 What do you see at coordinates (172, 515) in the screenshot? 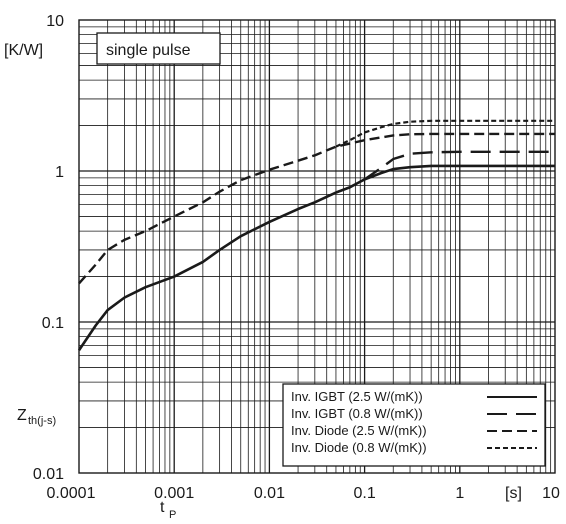
I see `x-axis-title-sub: P` at bounding box center [172, 515].